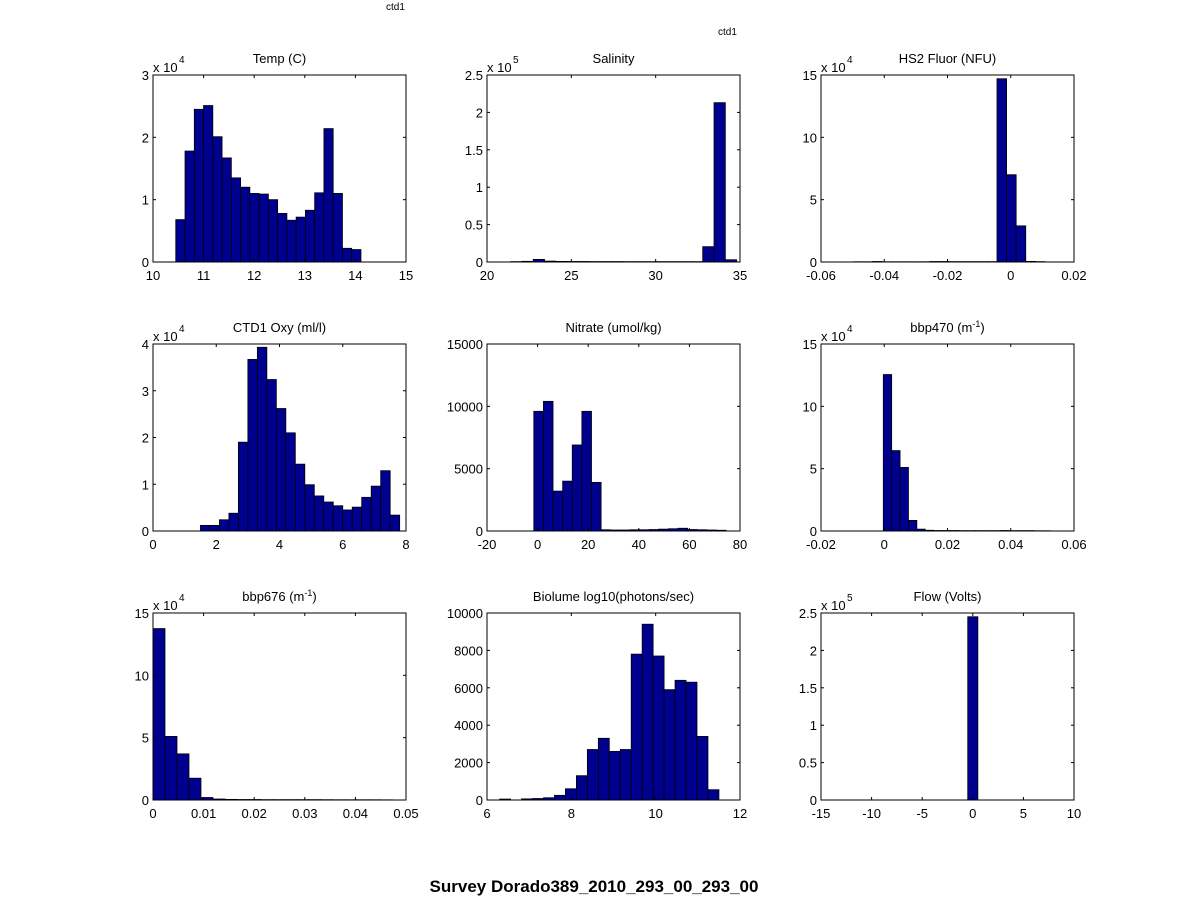  Describe the element at coordinates (516, 60) in the screenshot. I see `y-scale-exponent: 5` at that location.